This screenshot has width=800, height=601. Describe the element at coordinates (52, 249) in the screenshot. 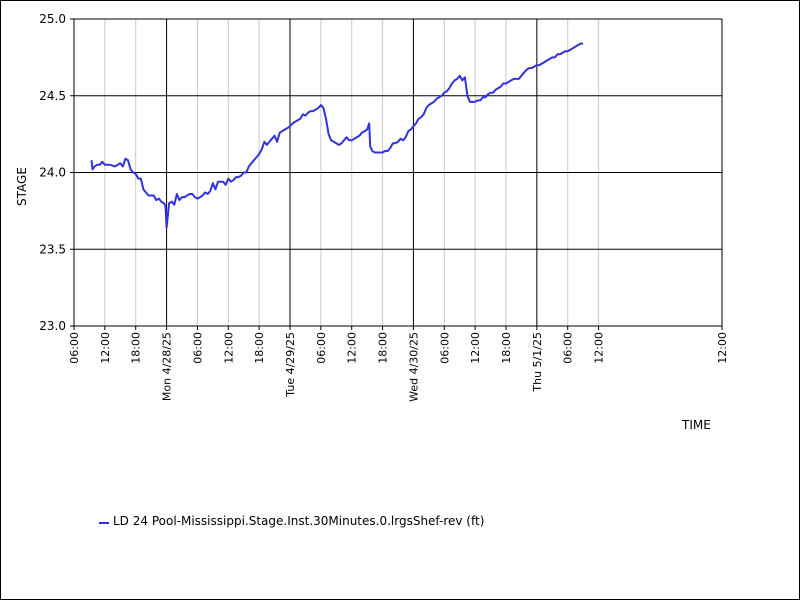

I see `y-tick-label: 23.5` at that location.